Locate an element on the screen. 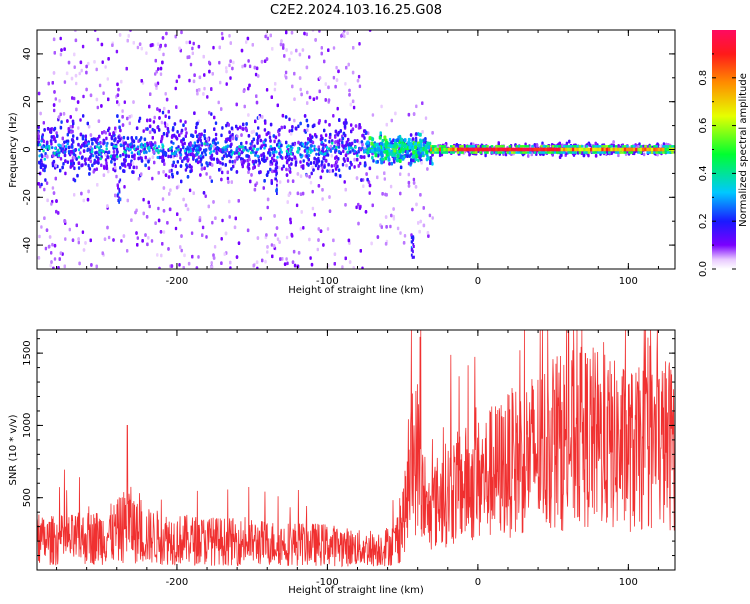 This screenshot has width=750, height=604. spectrogram-y-label: Frequency (Hz) is located at coordinates (13, 150).